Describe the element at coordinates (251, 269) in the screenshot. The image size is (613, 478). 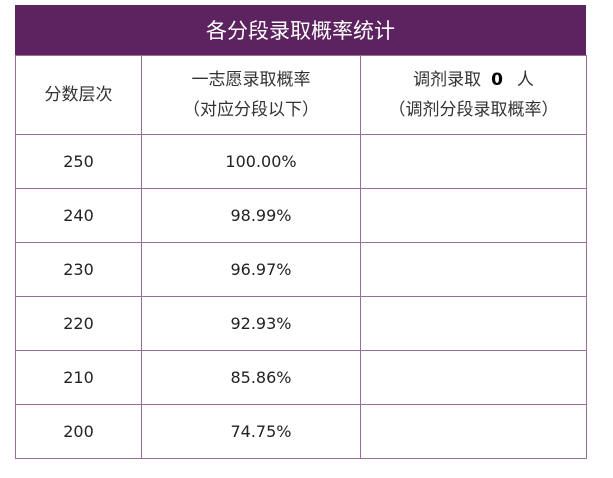
I see `rate-cell: 96.97%` at that location.